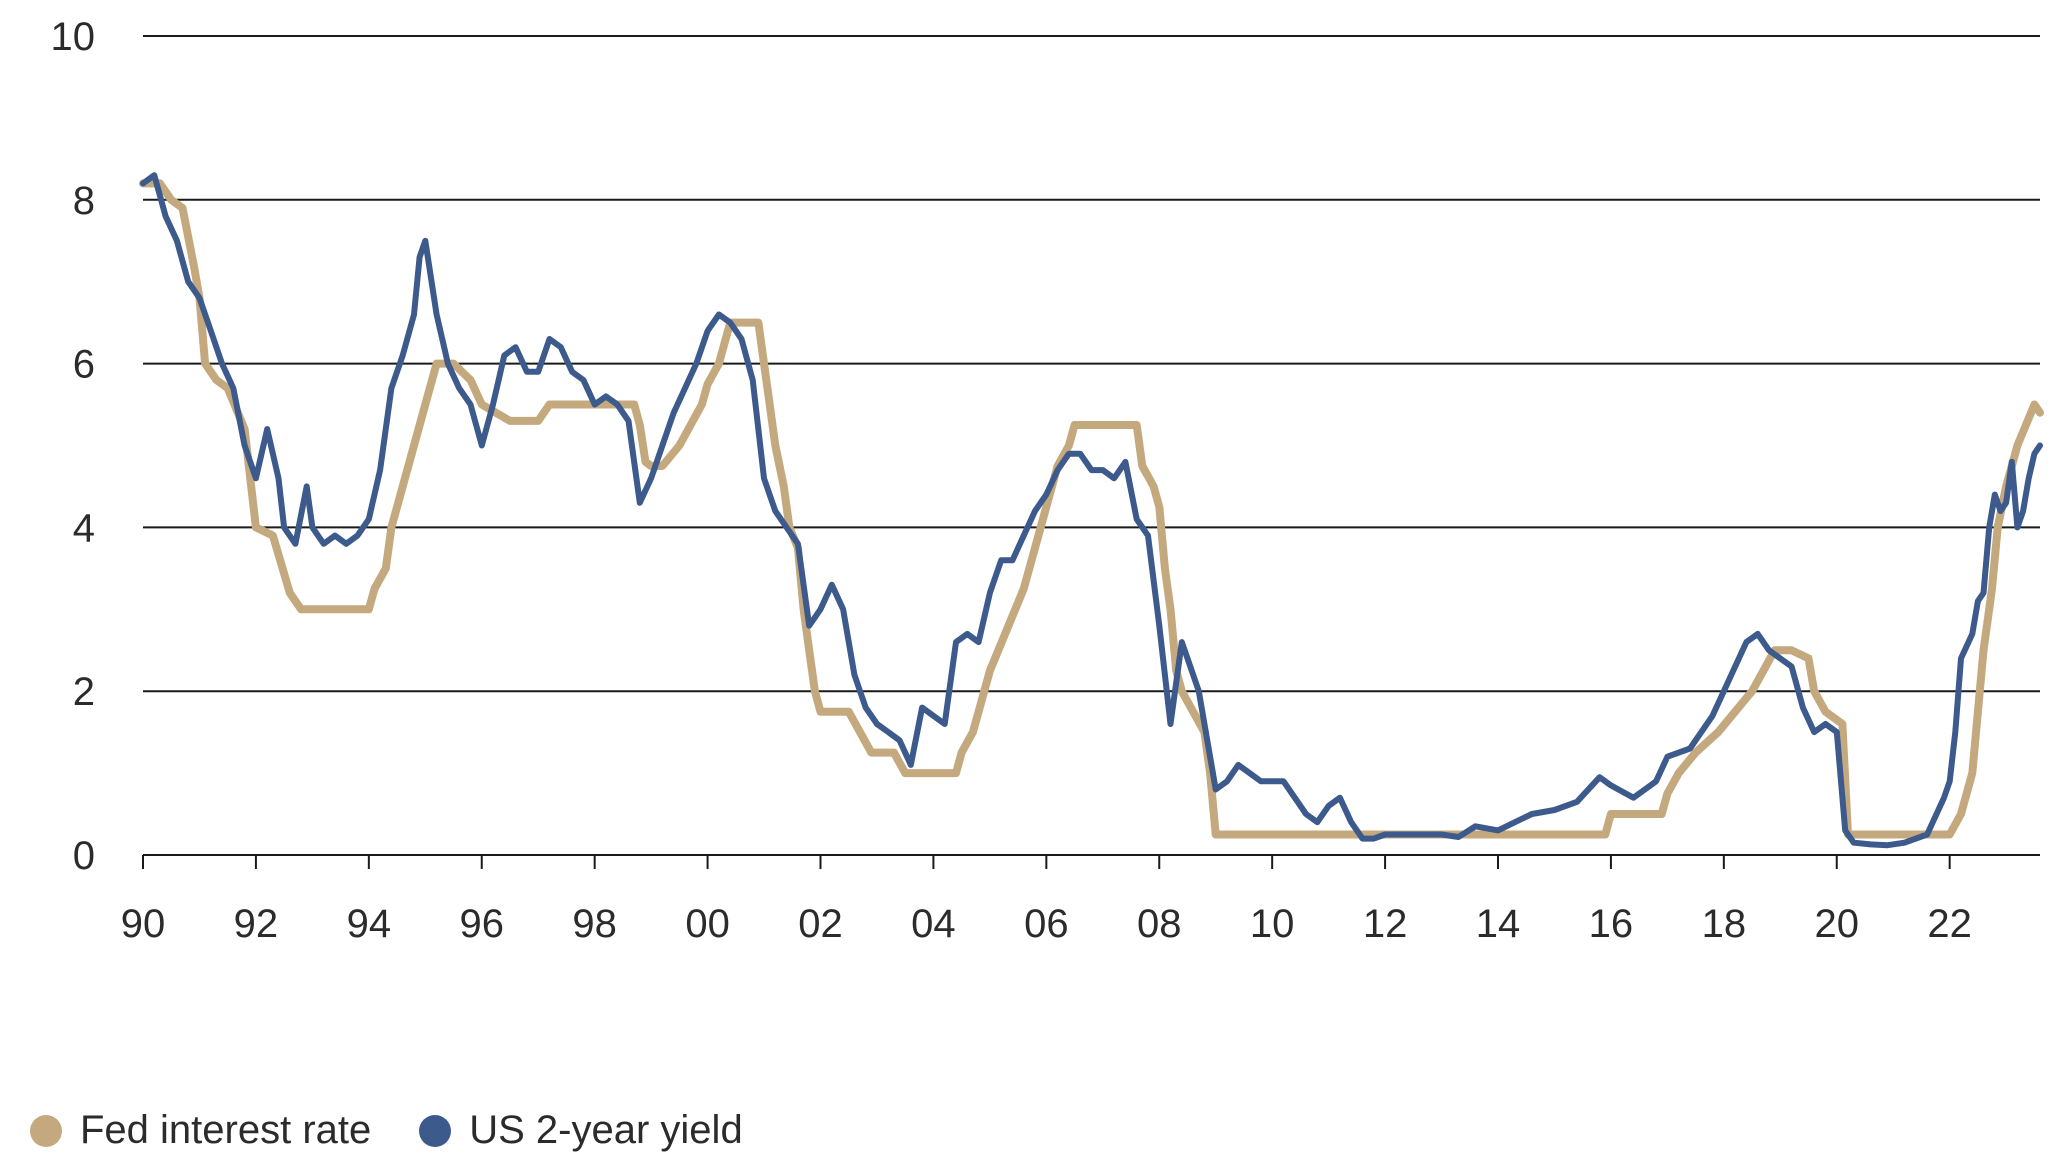 This screenshot has width=2060, height=1156. Describe the element at coordinates (1498, 924) in the screenshot. I see `x-tick-label: 14` at that location.